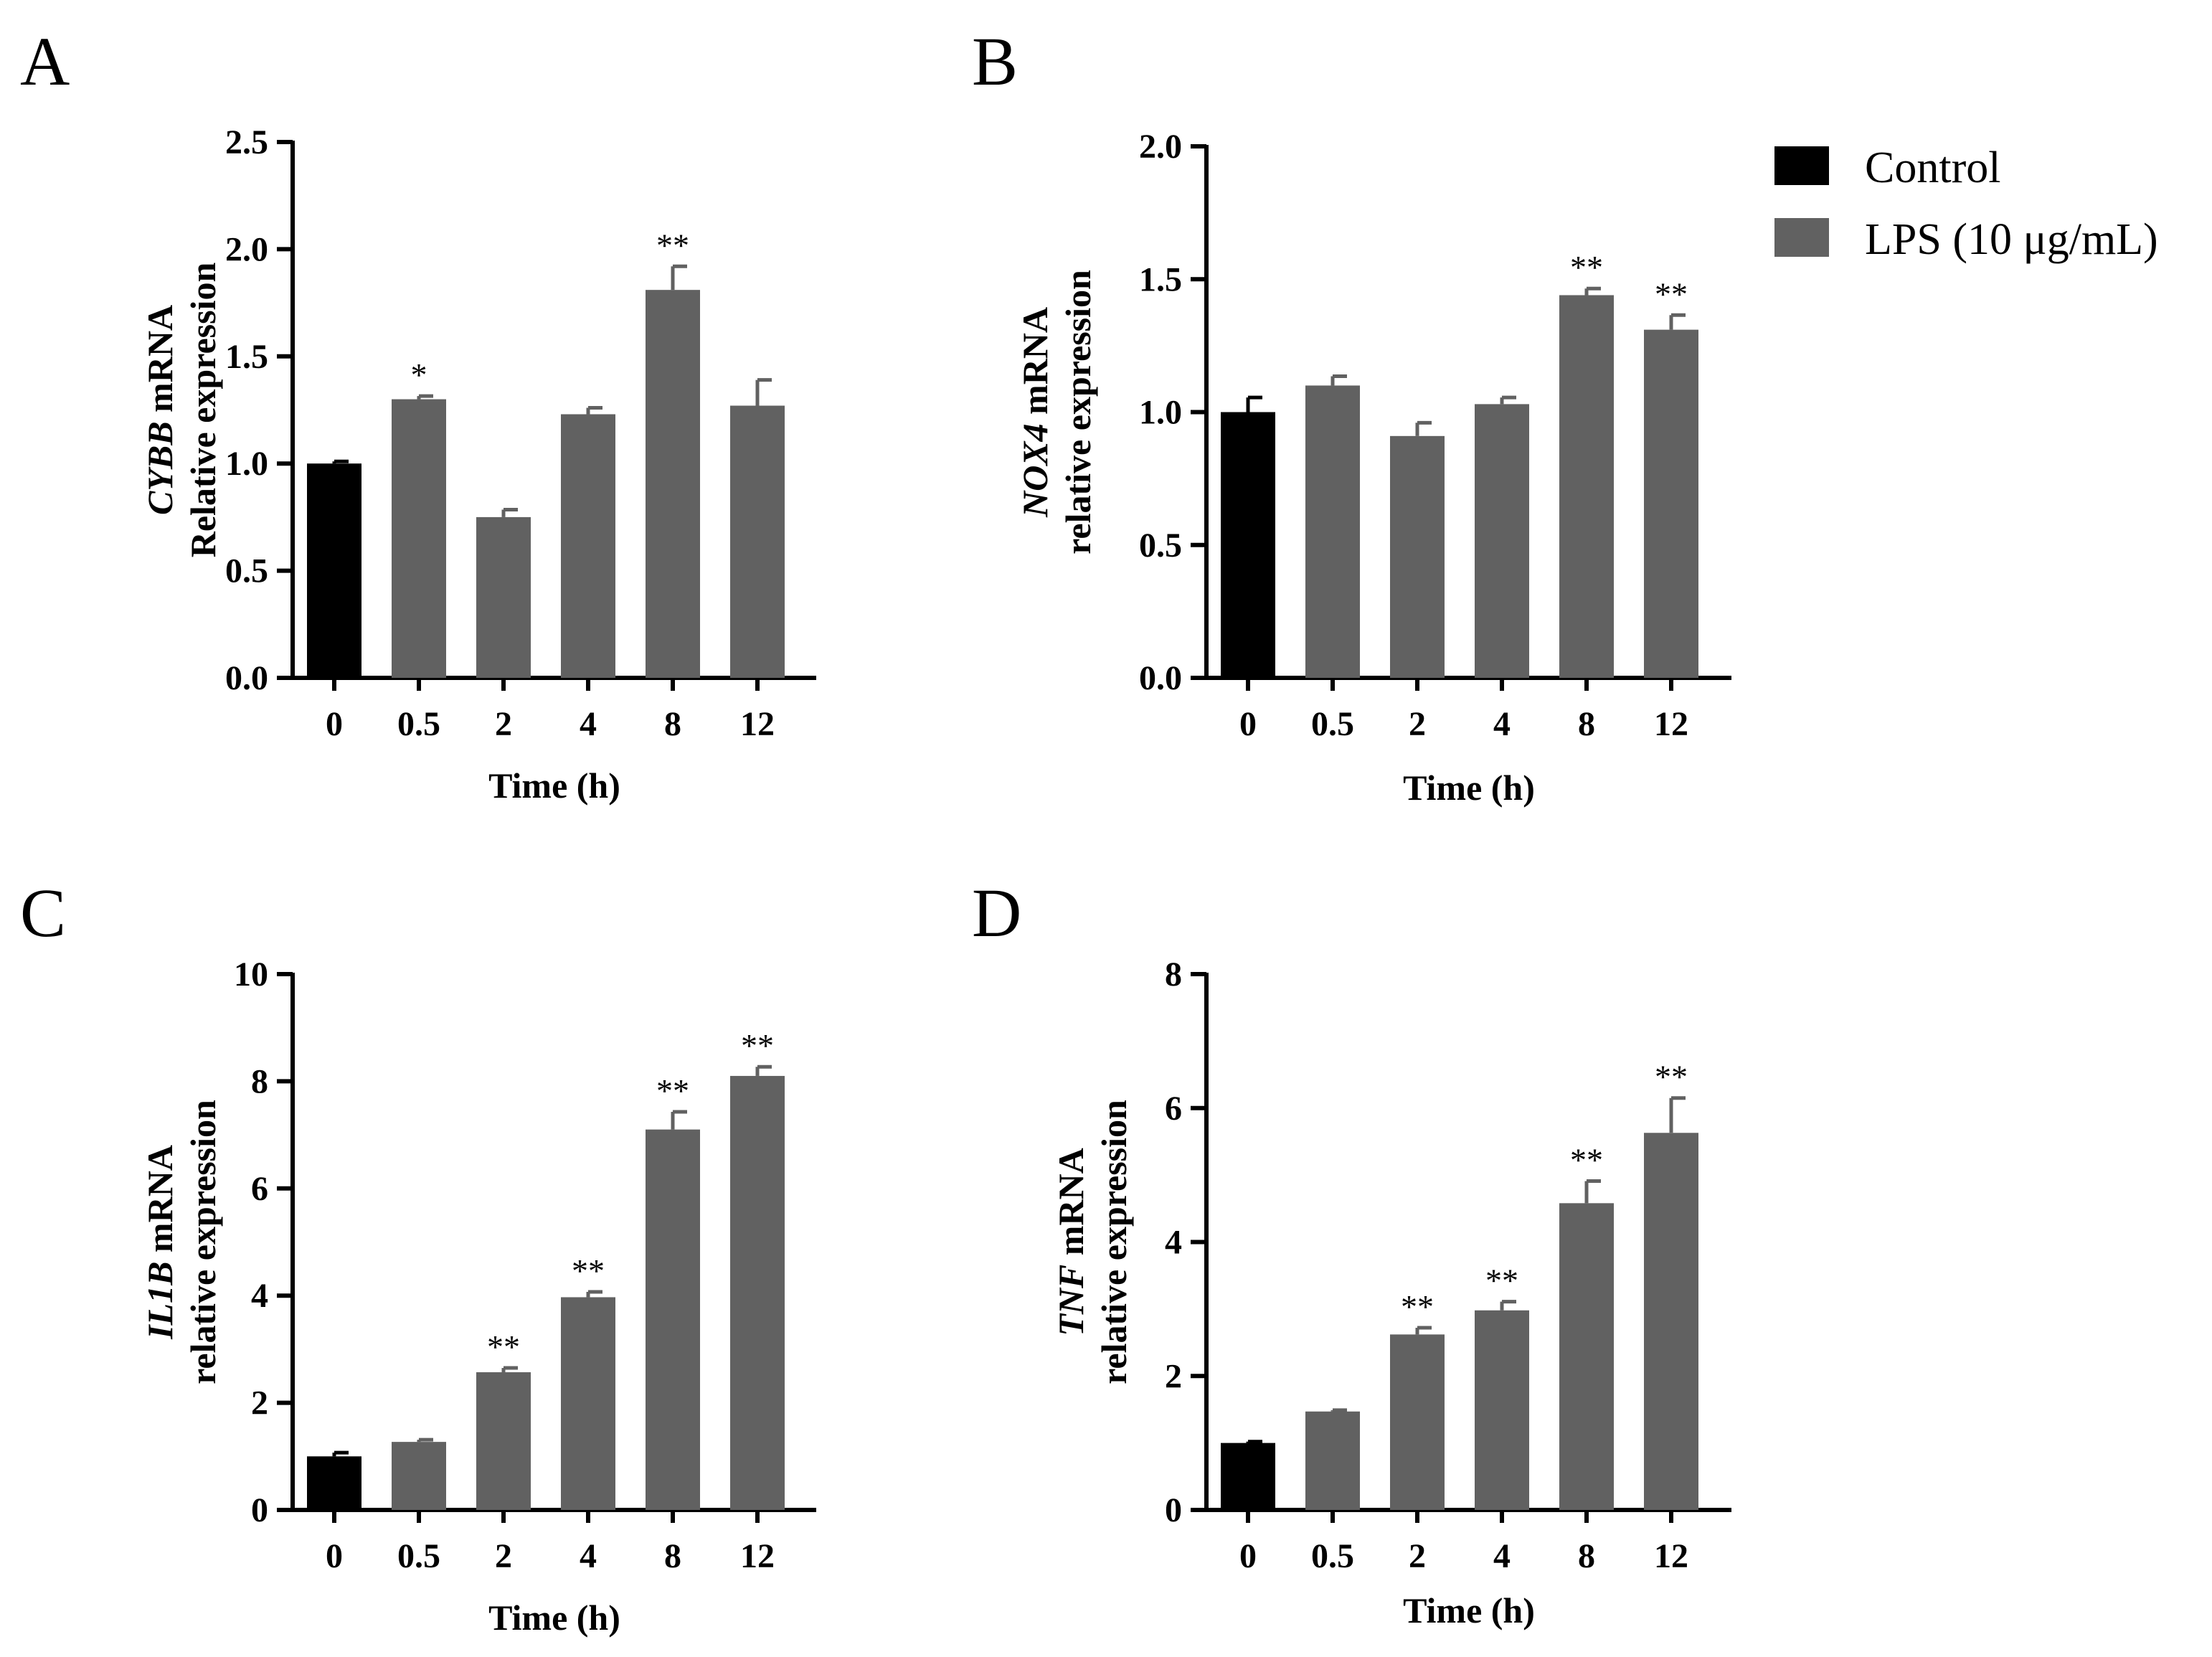 The height and width of the screenshot is (1657, 2212). Describe the element at coordinates (996, 912) in the screenshot. I see `panel-letter: D` at that location.